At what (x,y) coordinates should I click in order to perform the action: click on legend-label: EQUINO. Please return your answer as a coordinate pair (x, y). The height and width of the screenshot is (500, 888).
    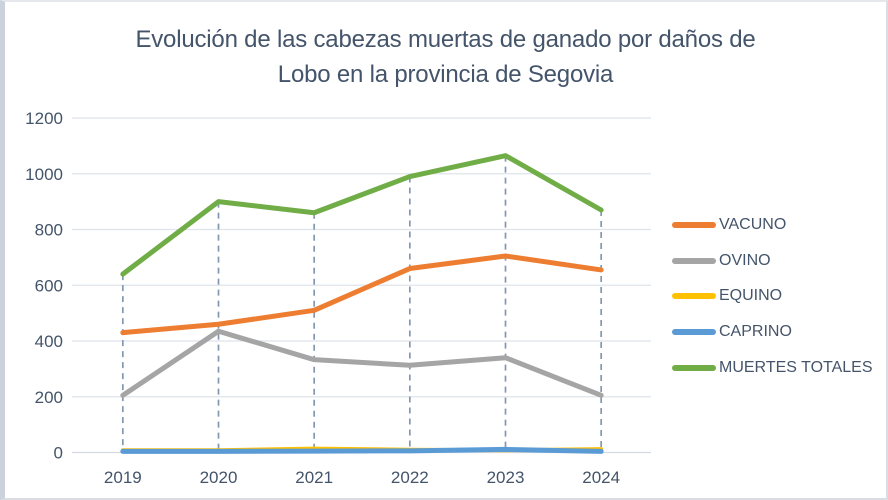
    Looking at the image, I should click on (751, 296).